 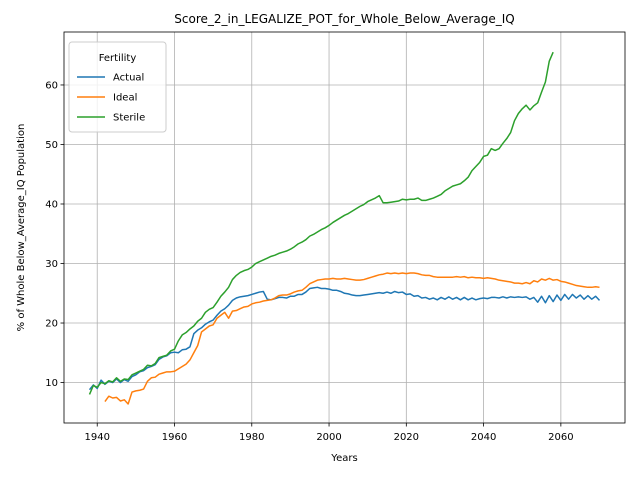 What do you see at coordinates (97, 437) in the screenshot?
I see `x-tick-label: 1940` at bounding box center [97, 437].